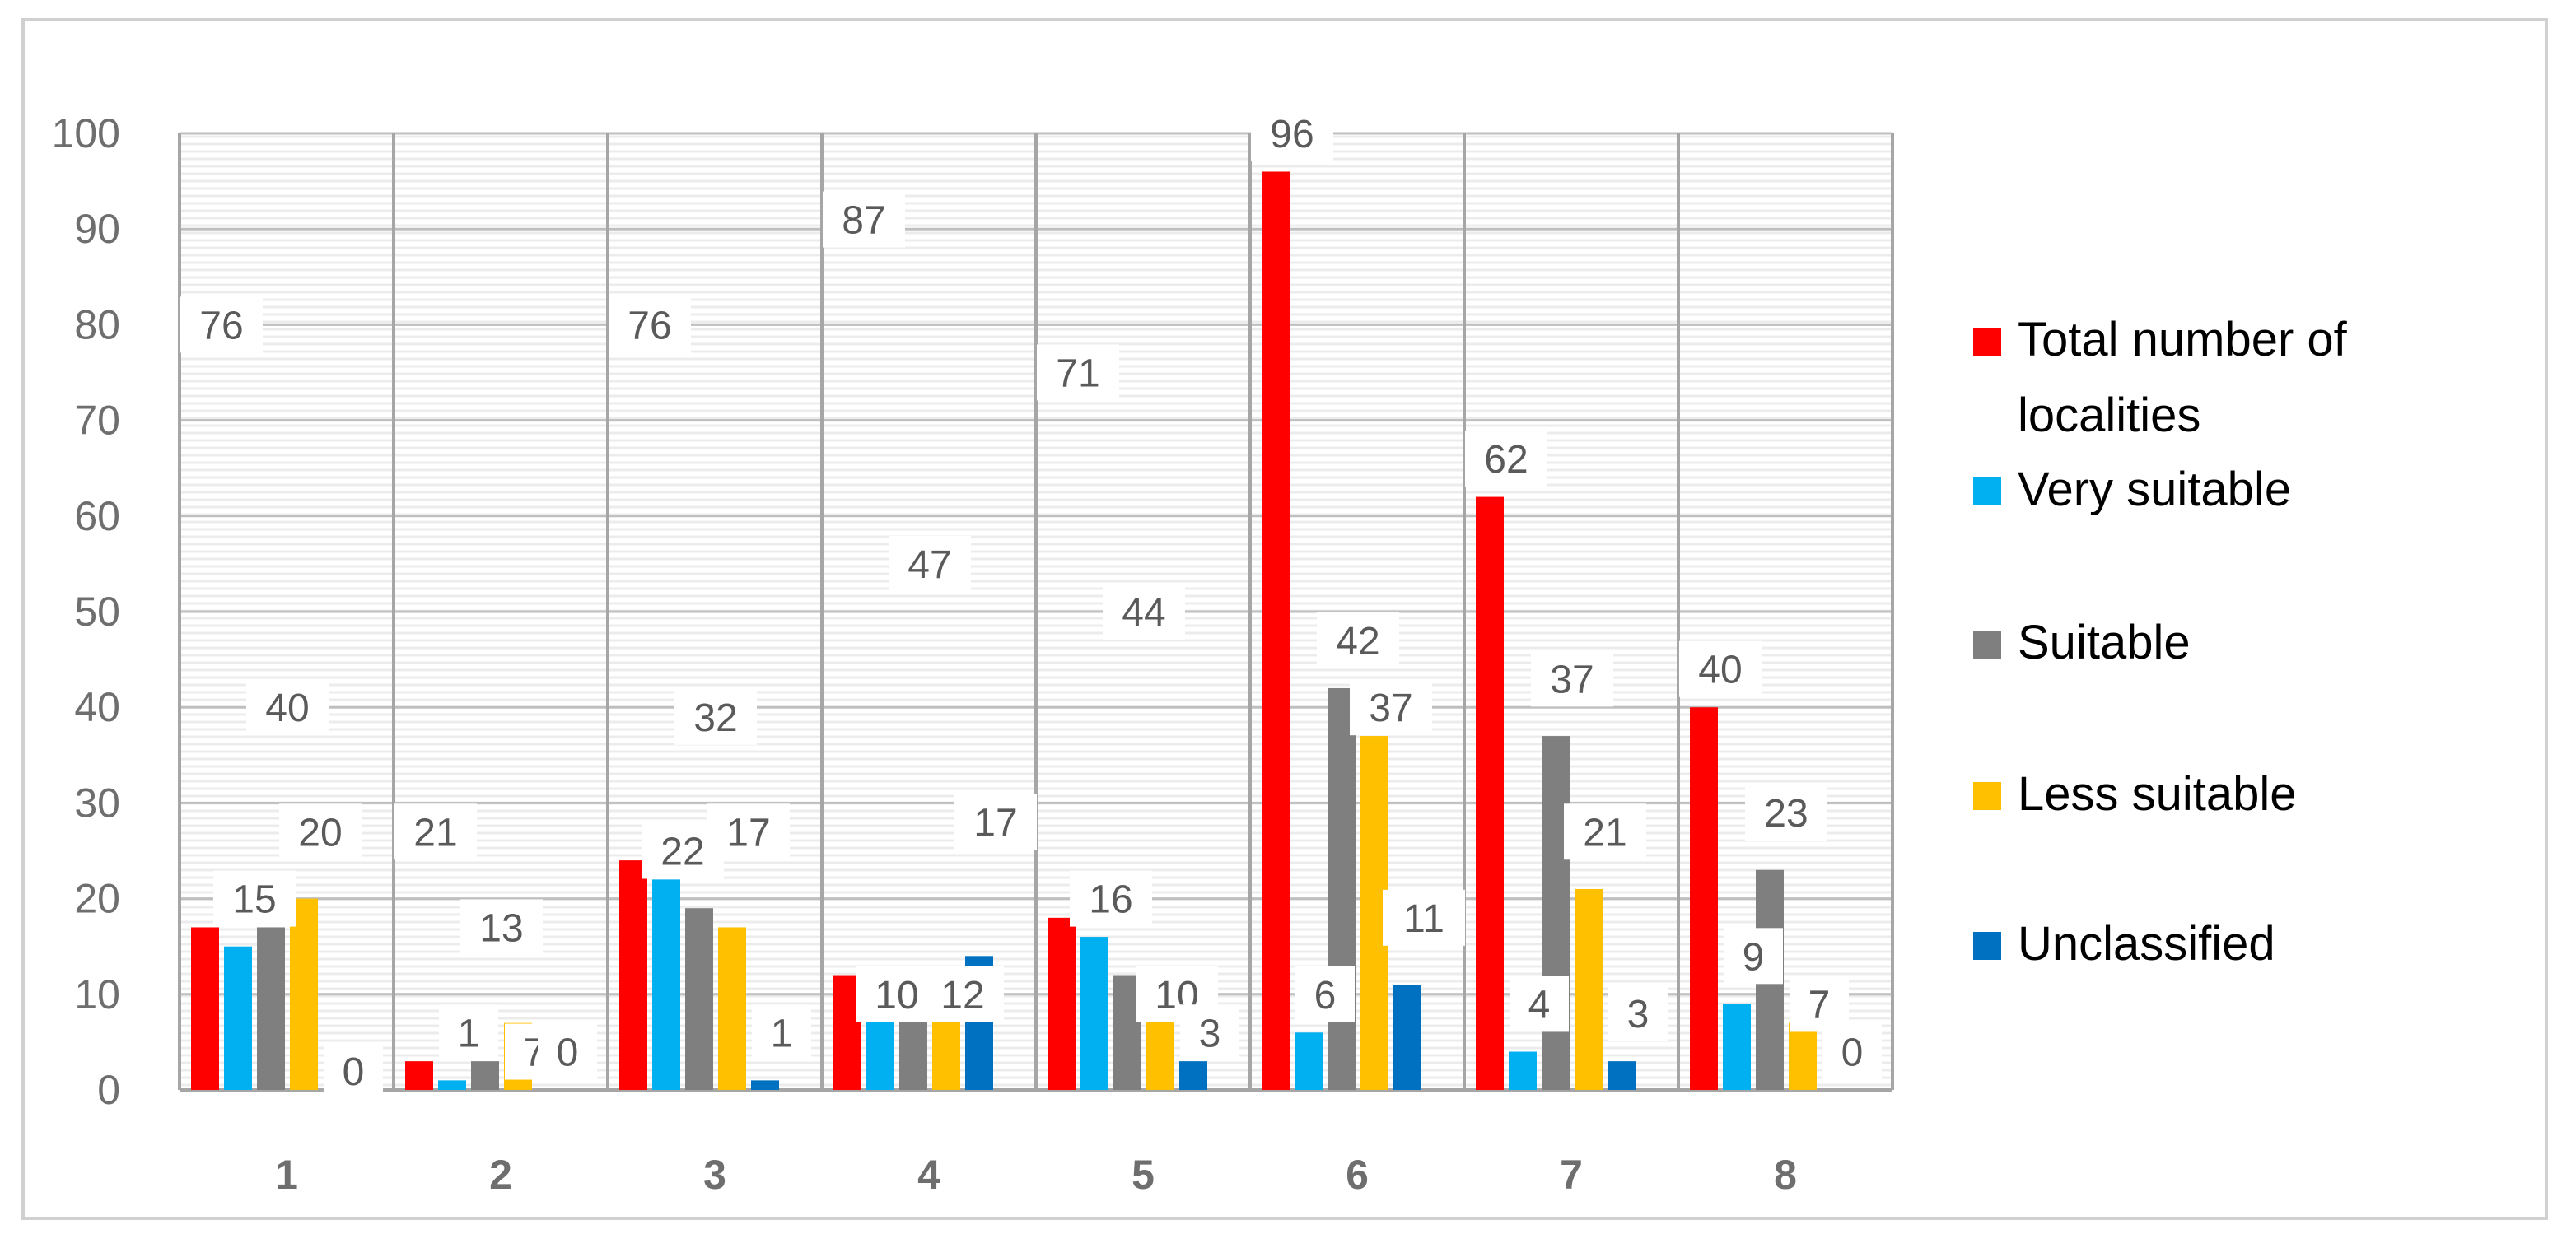 The height and width of the screenshot is (1248, 2576). Describe the element at coordinates (896, 995) in the screenshot. I see `data-label: 10` at that location.